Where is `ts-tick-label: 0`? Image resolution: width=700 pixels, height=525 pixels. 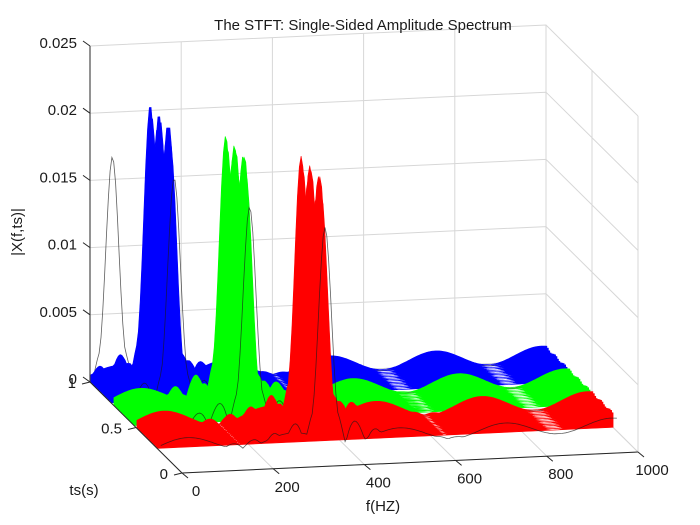
ts-tick-label: 0 is located at coordinates (164, 474).